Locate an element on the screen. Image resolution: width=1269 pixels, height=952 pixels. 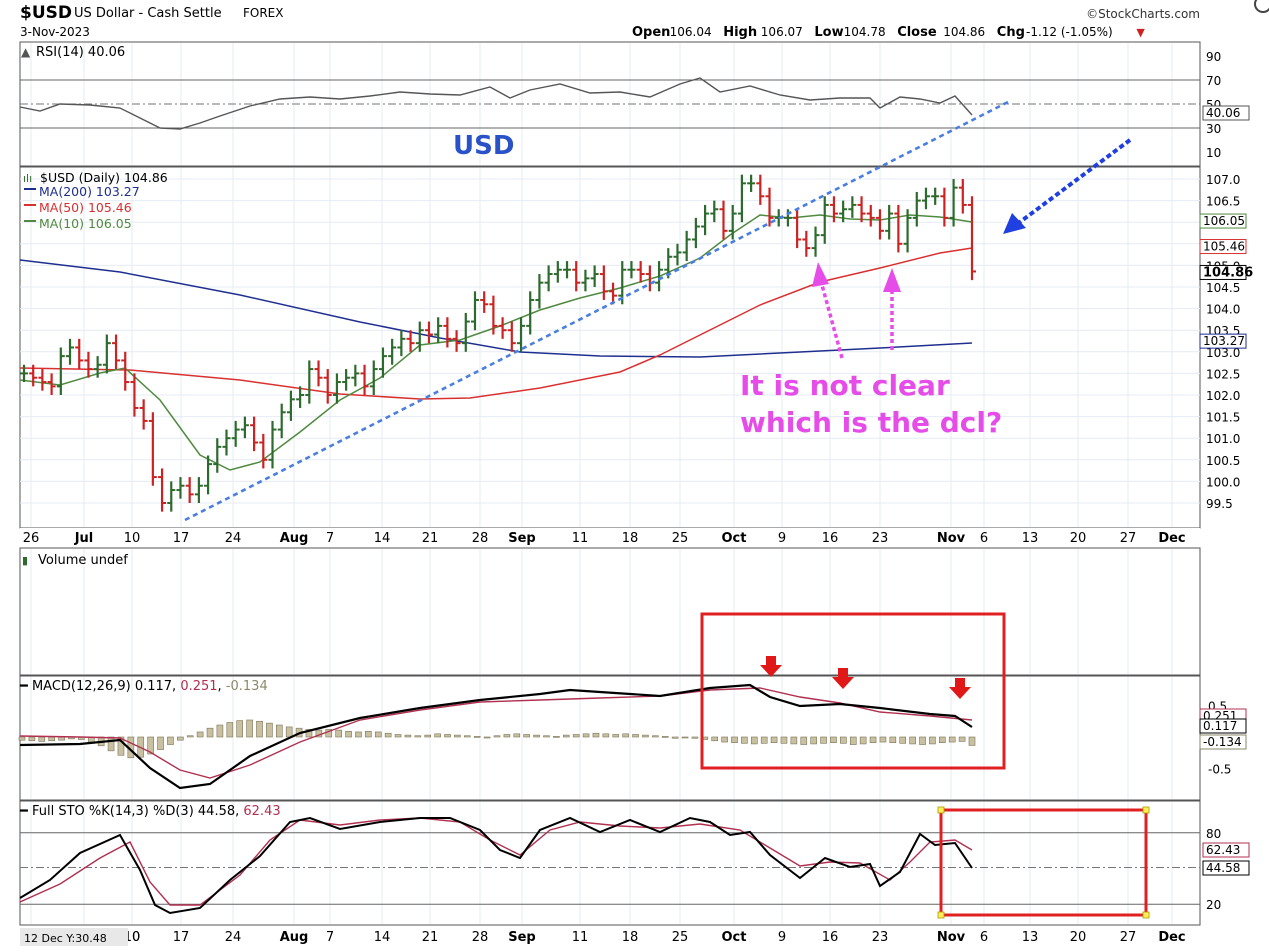
volume-legend: Volume undef is located at coordinates (83, 560).